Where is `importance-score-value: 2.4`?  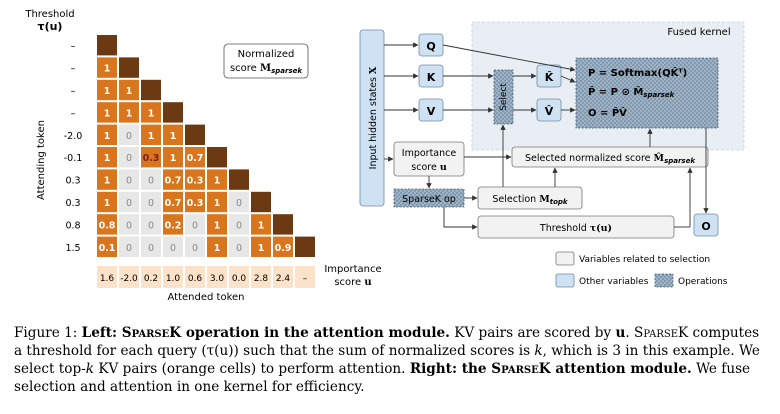
importance-score-value: 2.4 is located at coordinates (283, 279).